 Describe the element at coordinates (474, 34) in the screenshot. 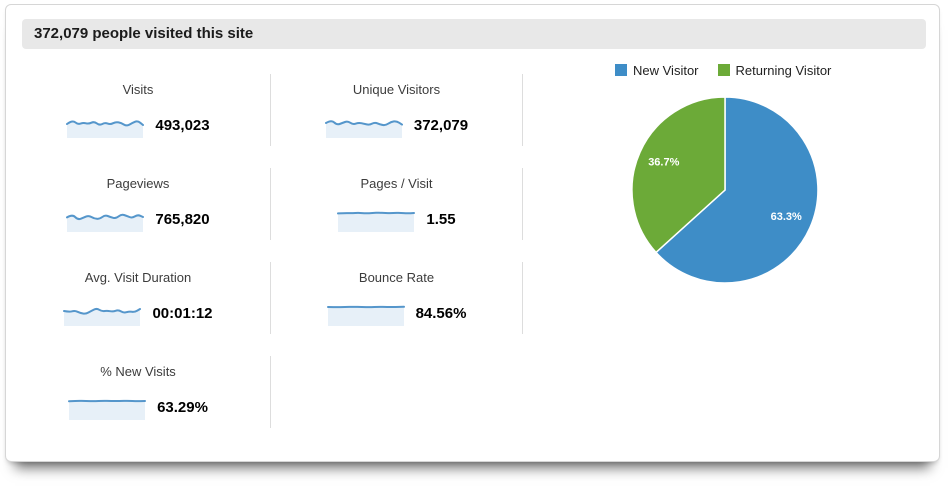

I see `page-title: 372,079 people visited this site` at that location.